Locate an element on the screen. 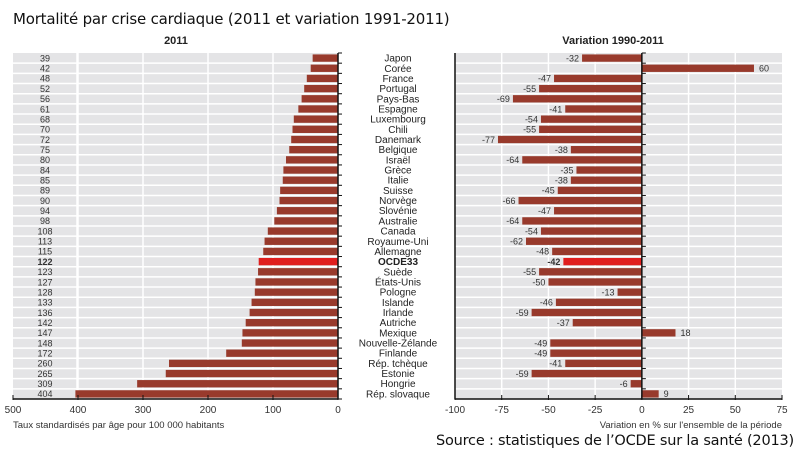 The image size is (800, 458). right-panel-title: Variation 1990-2011 is located at coordinates (613, 41).